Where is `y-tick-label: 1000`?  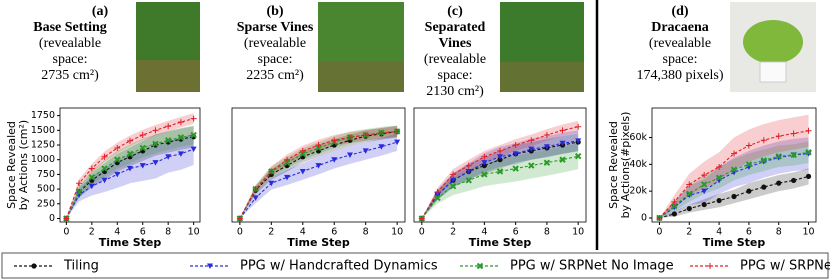
y-tick-label: 1000 is located at coordinates (43, 159).